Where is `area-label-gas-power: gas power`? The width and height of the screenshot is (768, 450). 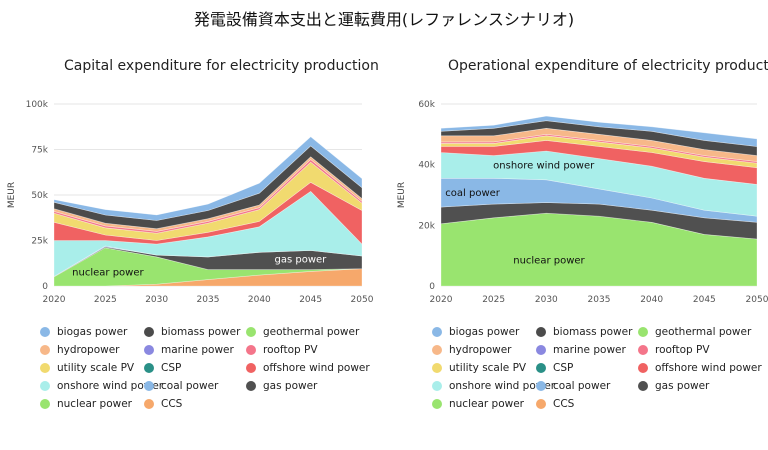 area-label-gas-power: gas power is located at coordinates (301, 259).